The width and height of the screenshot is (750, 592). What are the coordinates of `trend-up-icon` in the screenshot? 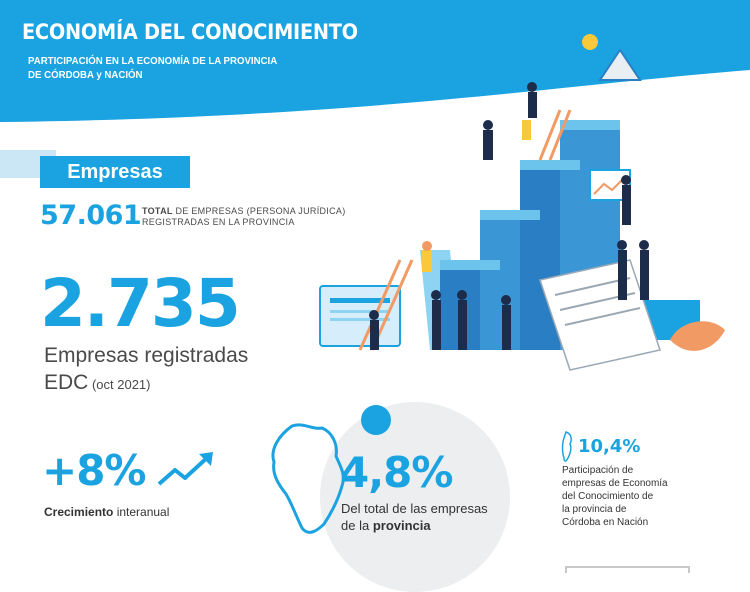 It's located at (185, 469).